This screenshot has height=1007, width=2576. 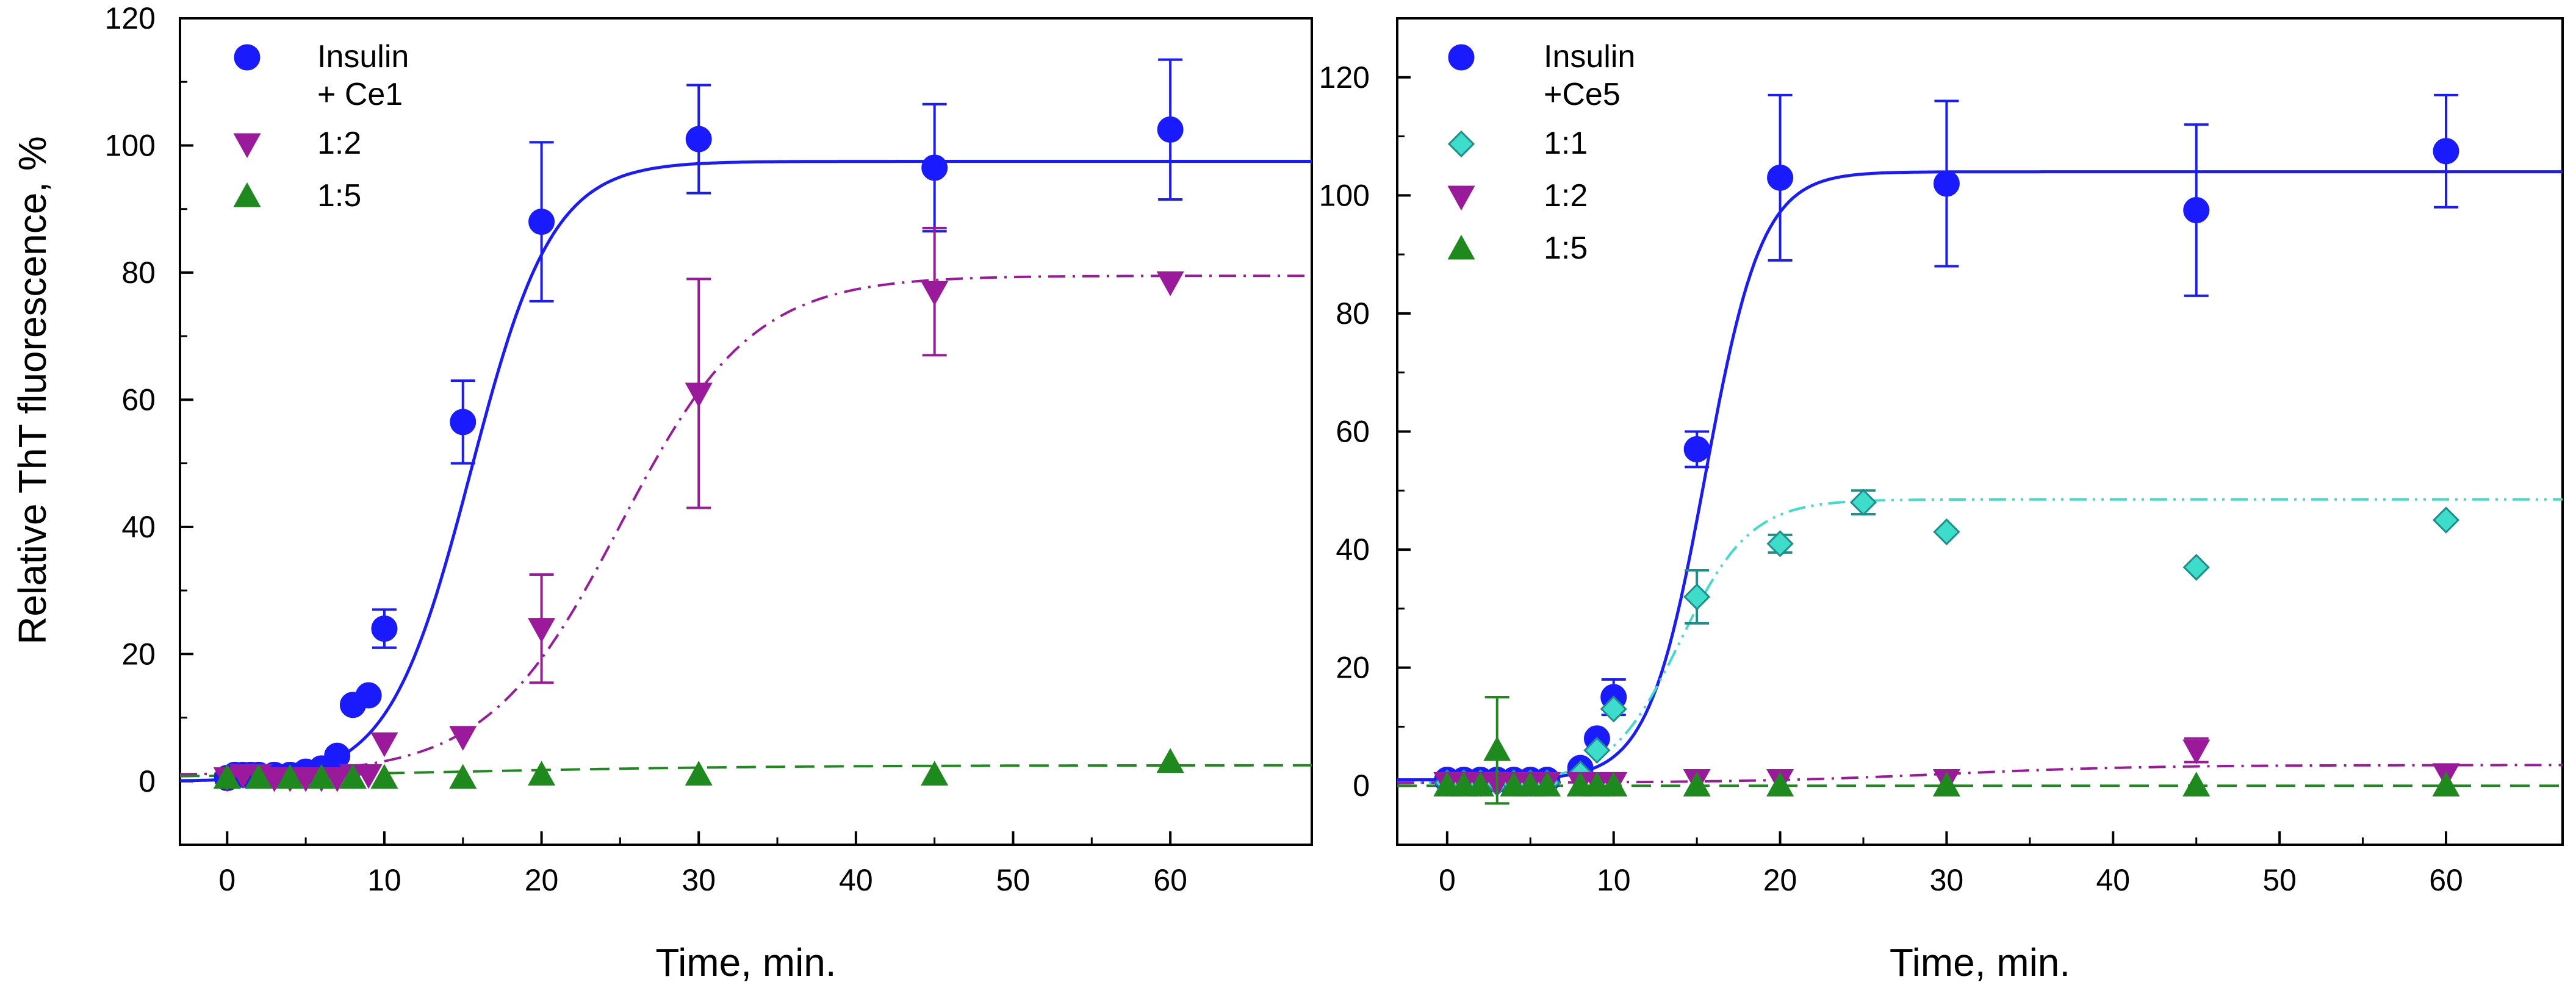 I want to click on x-tick-label: 40, so click(x=2113, y=880).